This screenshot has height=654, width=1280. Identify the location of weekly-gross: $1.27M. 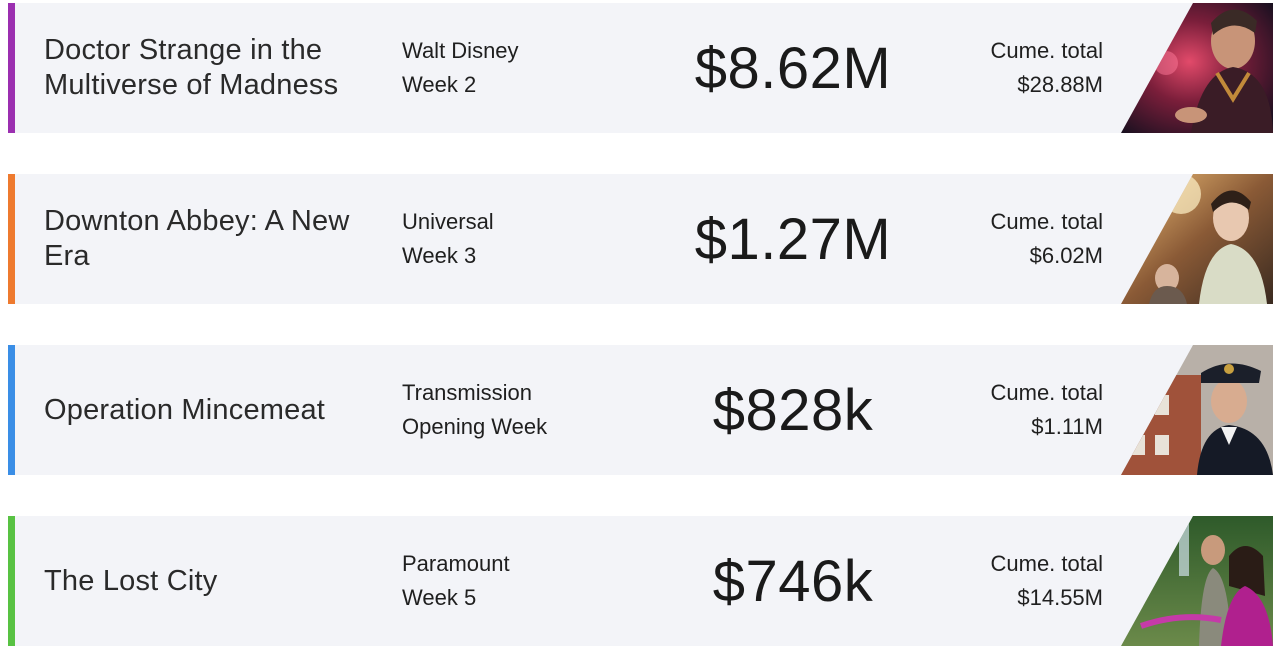
(793, 239).